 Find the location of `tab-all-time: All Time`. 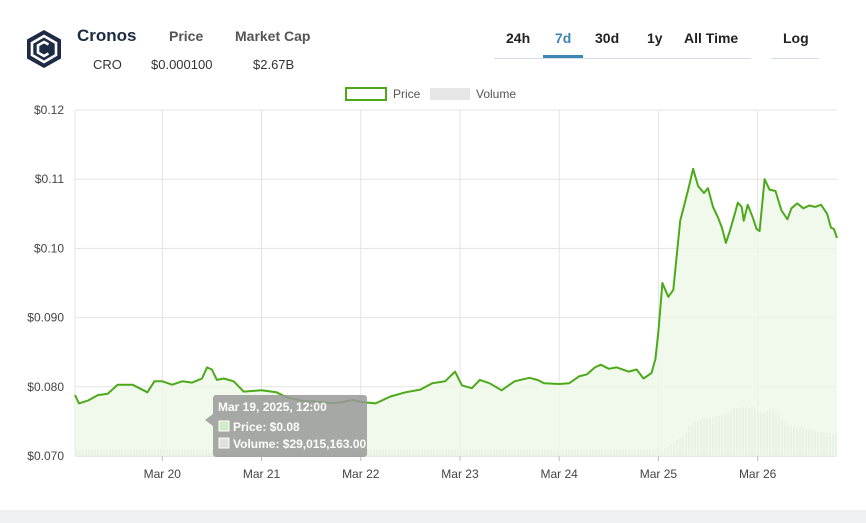

tab-all-time: All Time is located at coordinates (711, 38).